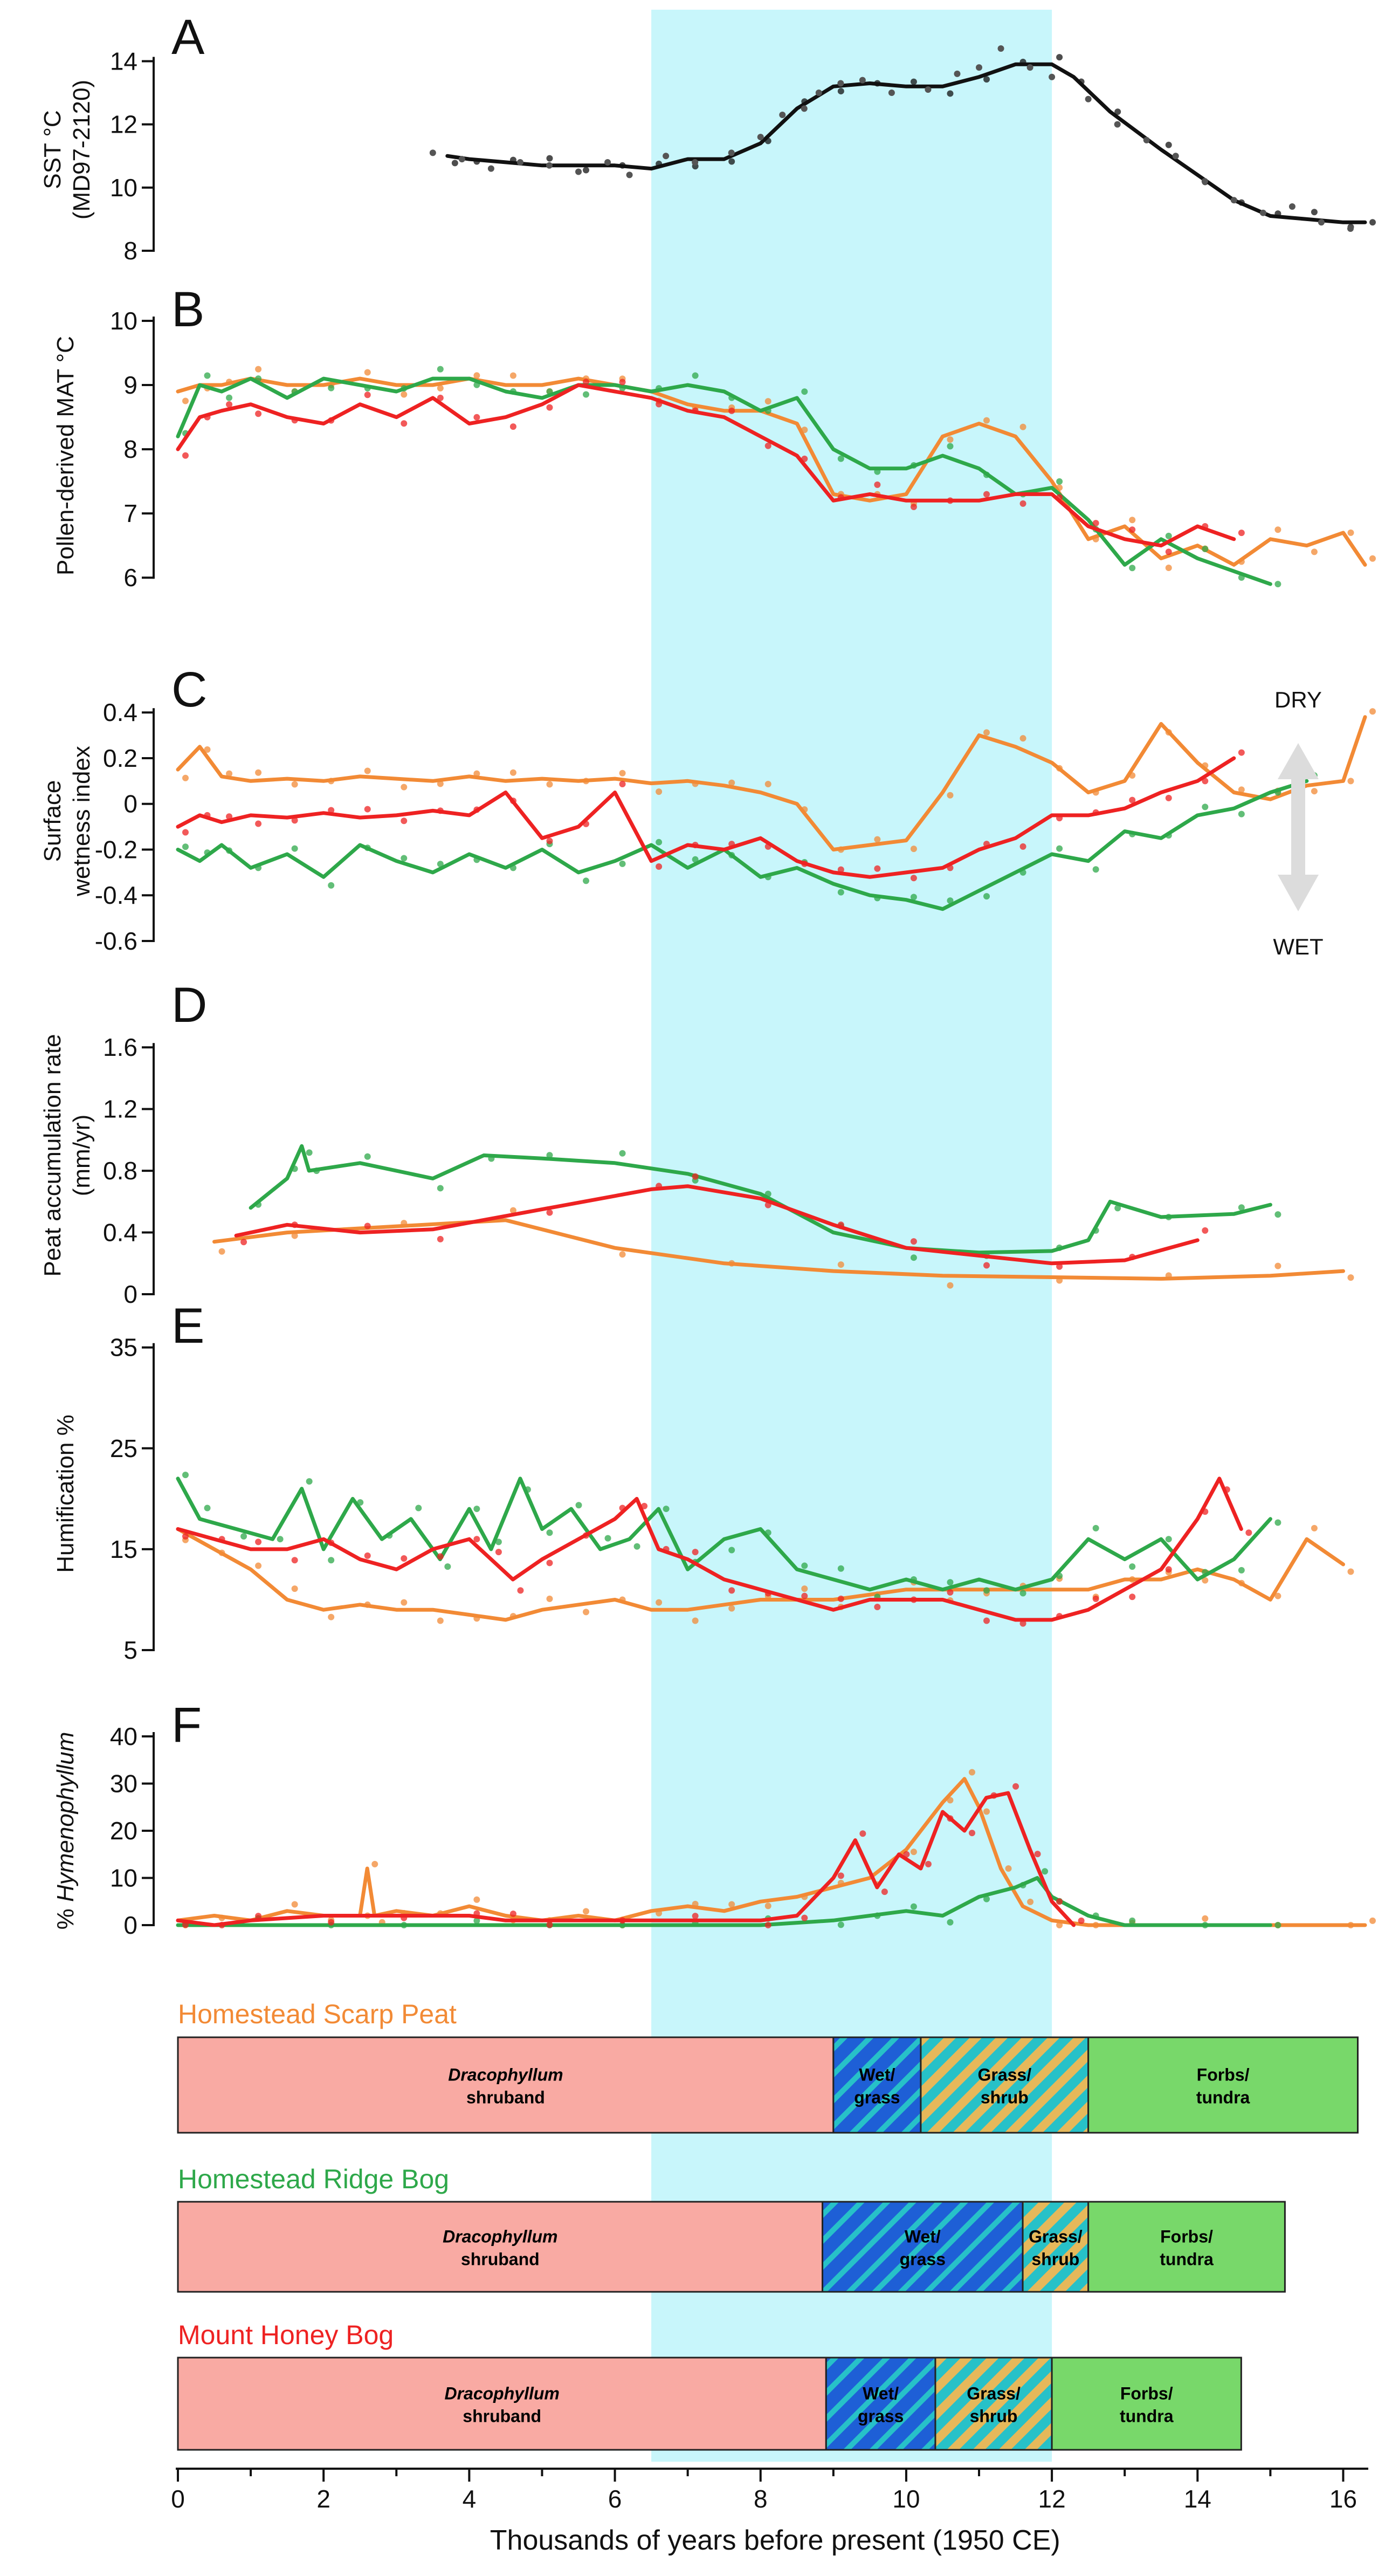 This screenshot has height=2576, width=1392. What do you see at coordinates (1147, 2416) in the screenshot?
I see `zone-label-line2: tundra` at bounding box center [1147, 2416].